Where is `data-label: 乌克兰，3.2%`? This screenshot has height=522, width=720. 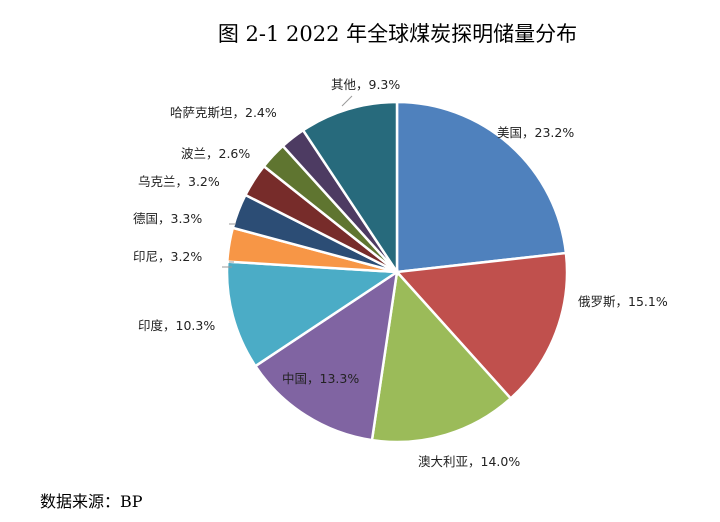 data-label: 乌克兰，3.2% is located at coordinates (179, 181).